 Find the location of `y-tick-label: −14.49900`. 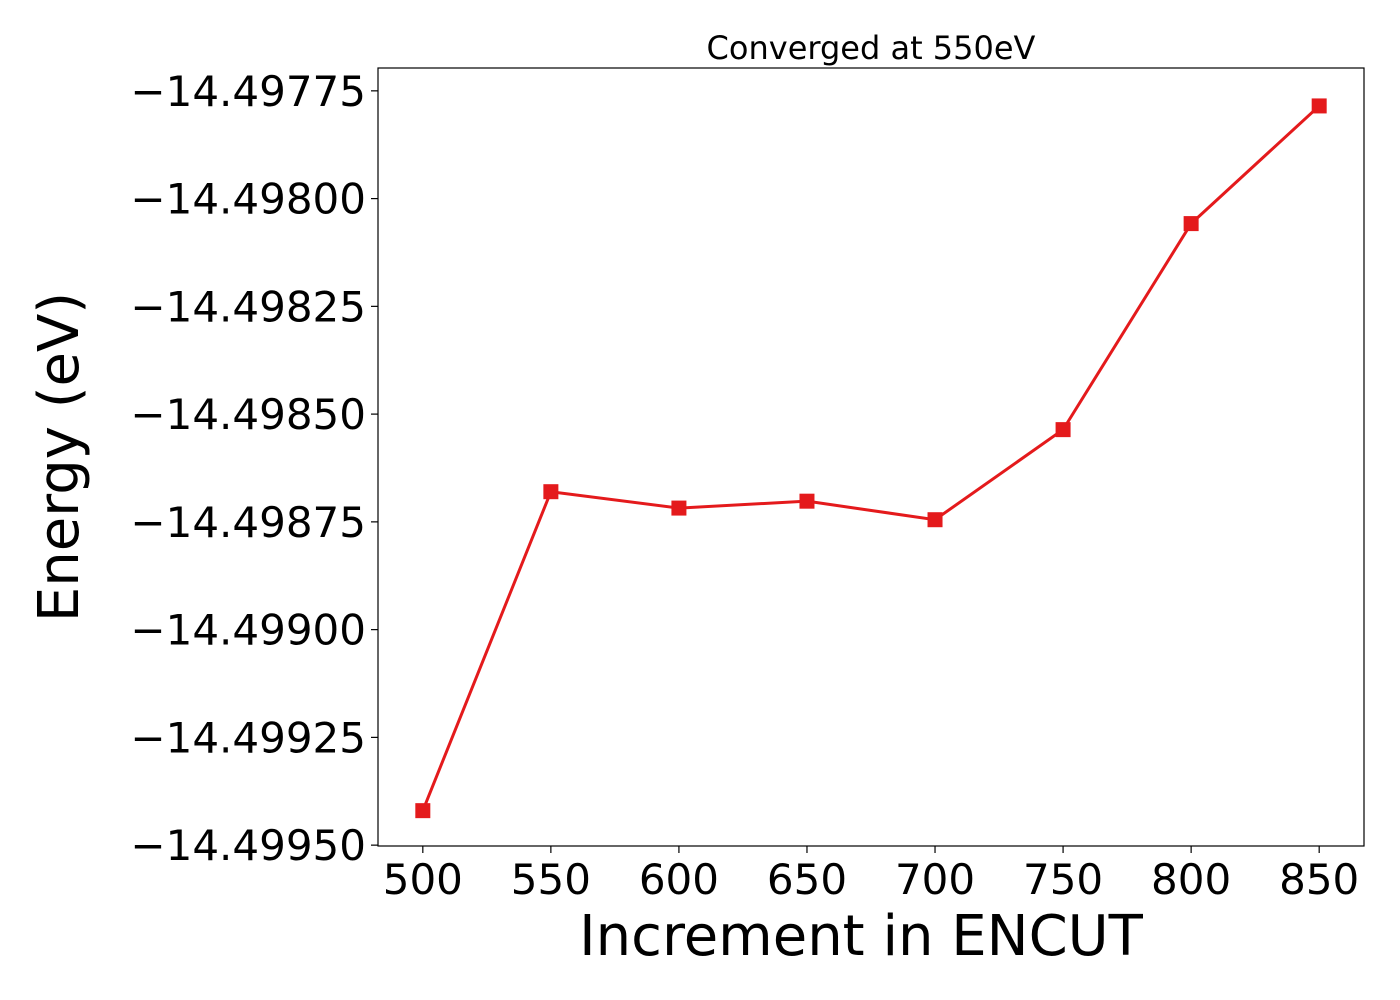

y-tick-label: −14.49900 is located at coordinates (248, 630).